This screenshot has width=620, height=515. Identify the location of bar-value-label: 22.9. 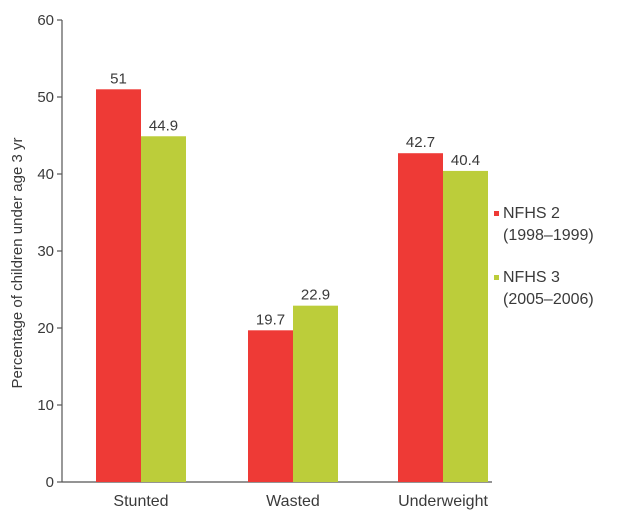
(315, 295).